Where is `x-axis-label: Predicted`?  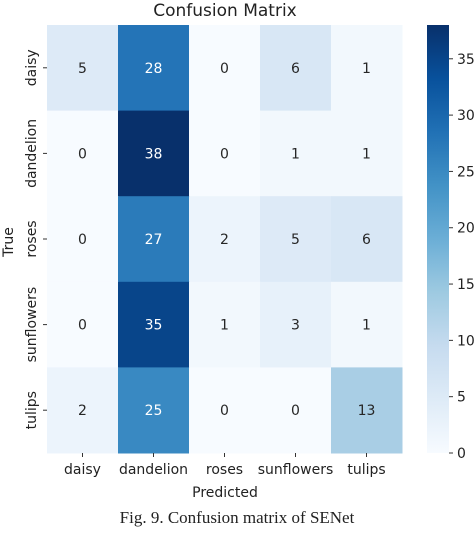 x-axis-label: Predicted is located at coordinates (225, 493).